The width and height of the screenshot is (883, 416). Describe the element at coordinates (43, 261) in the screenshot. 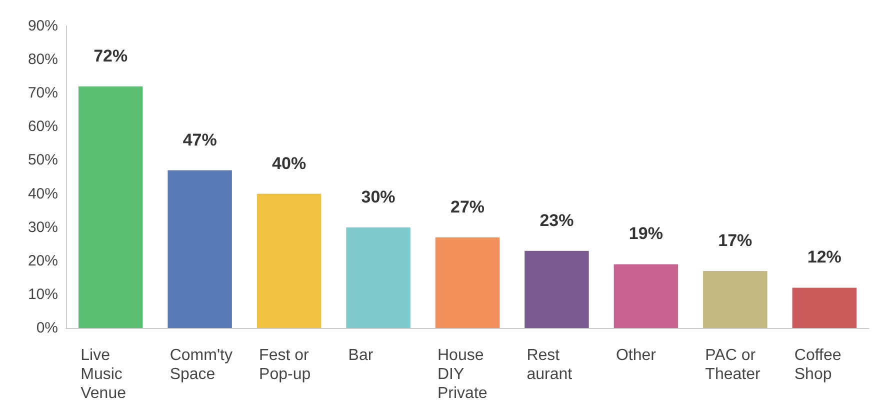

I see `y-tick-label: 20%` at that location.